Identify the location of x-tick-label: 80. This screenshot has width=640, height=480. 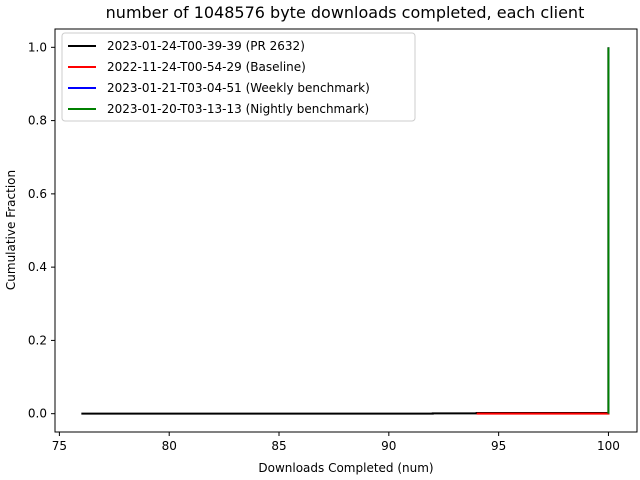
(169, 446).